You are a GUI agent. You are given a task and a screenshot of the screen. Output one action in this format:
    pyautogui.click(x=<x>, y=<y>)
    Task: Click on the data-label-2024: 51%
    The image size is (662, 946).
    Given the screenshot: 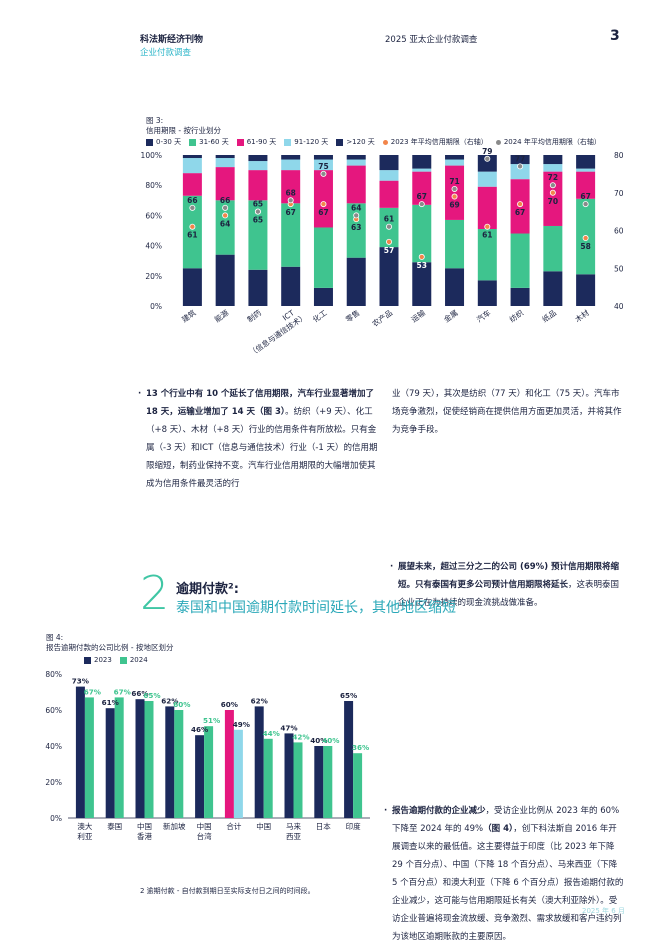 What is the action you would take?
    pyautogui.click(x=211, y=720)
    